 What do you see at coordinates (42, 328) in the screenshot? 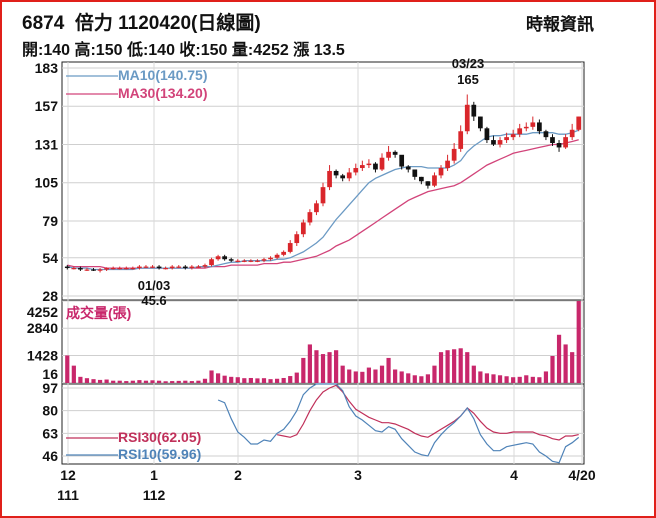
I see `volume-tick-label: 2840` at bounding box center [42, 328].